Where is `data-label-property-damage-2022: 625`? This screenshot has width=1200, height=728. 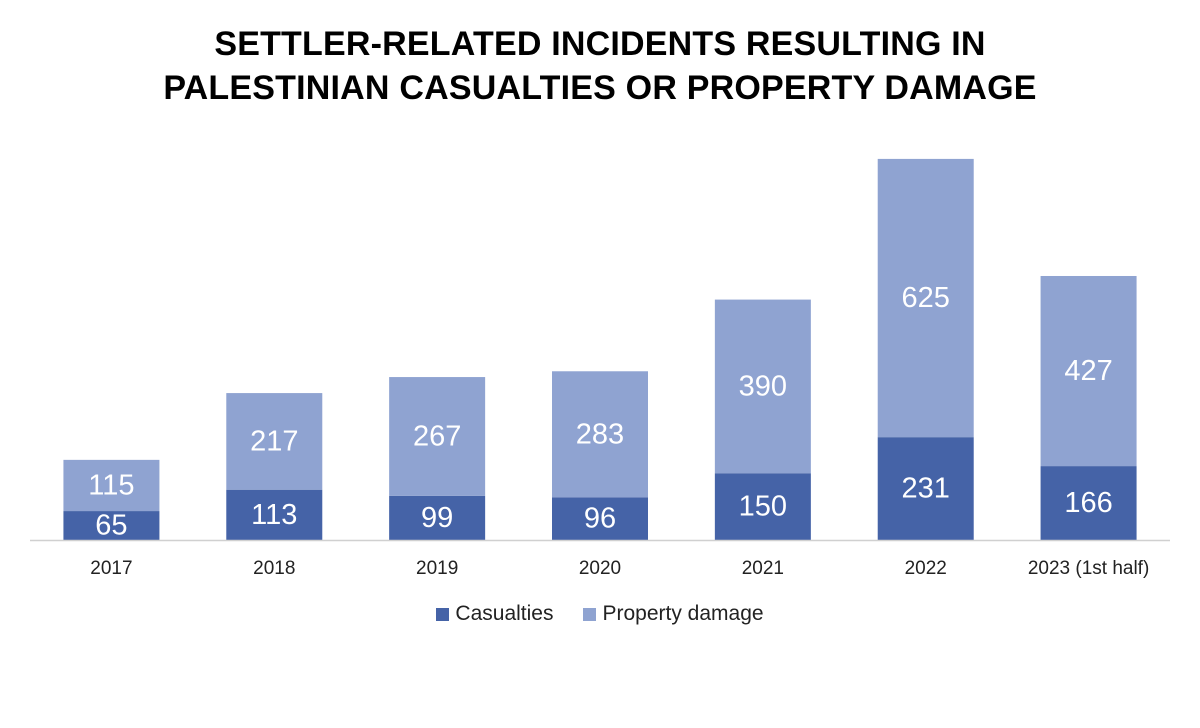
data-label-property-damage-2022: 625 is located at coordinates (926, 298).